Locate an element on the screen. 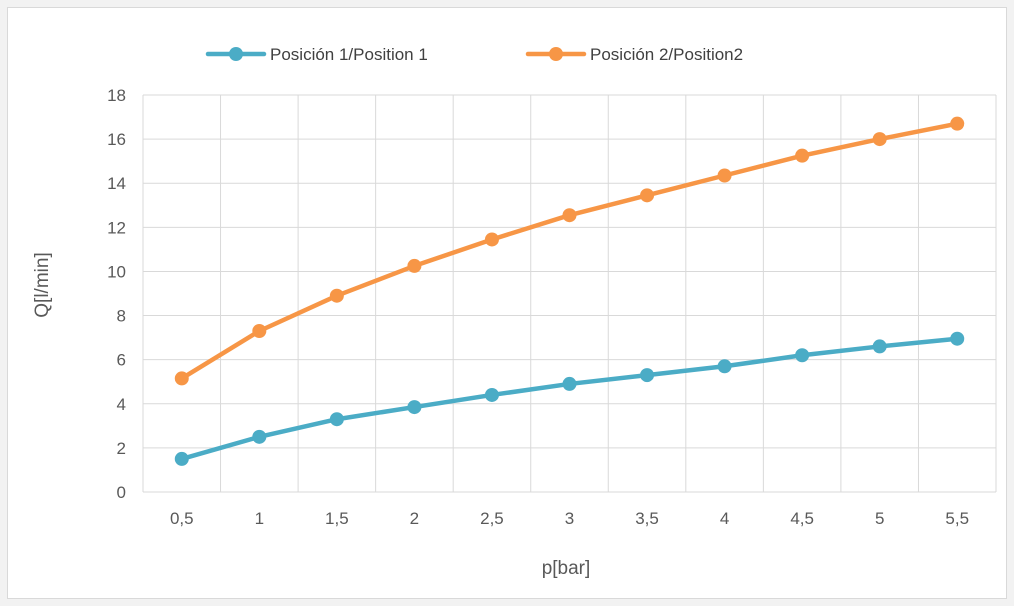  x-axis-title: p[bar] is located at coordinates (566, 568).